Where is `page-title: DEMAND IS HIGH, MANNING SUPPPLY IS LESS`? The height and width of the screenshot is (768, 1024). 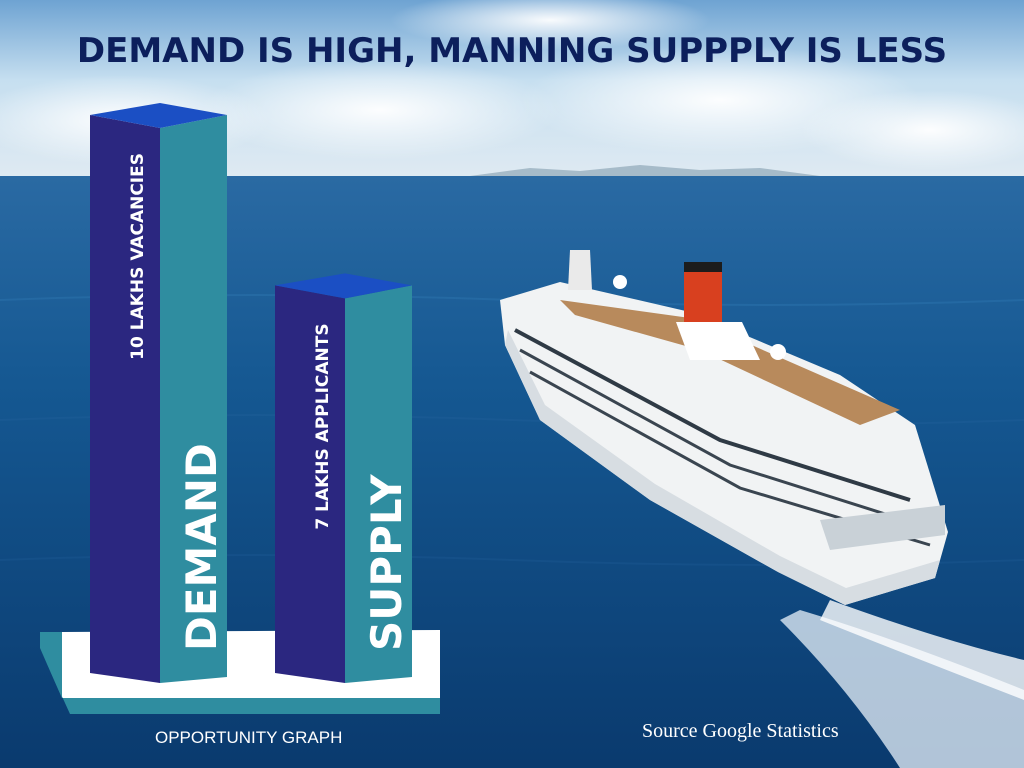 page-title: DEMAND IS HIGH, MANNING SUPPPLY IS LESS is located at coordinates (512, 51).